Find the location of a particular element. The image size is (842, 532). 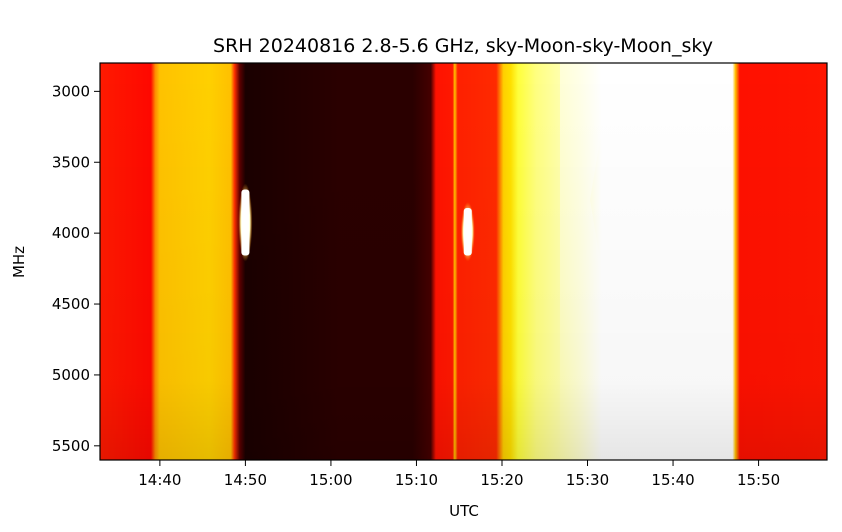

x-tick-label: 15:50 is located at coordinates (758, 480).